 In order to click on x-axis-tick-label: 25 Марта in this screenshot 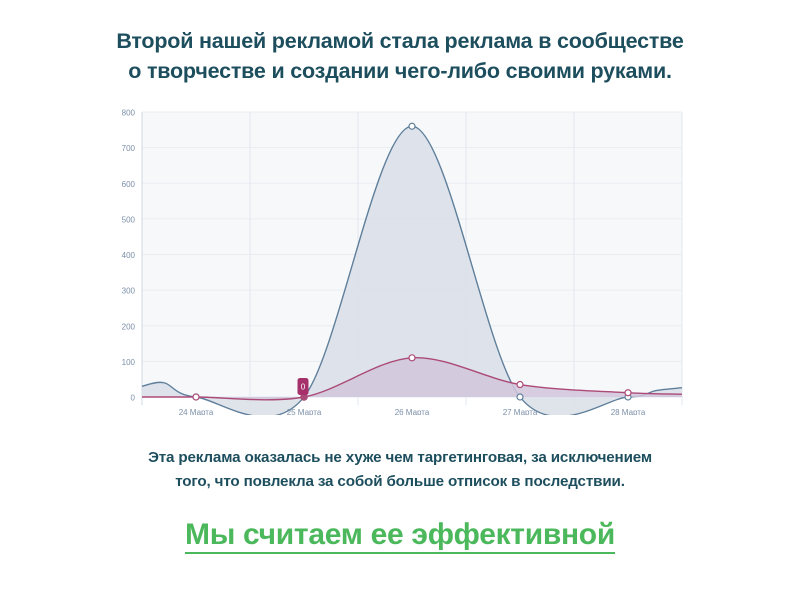, I will do `click(304, 411)`.